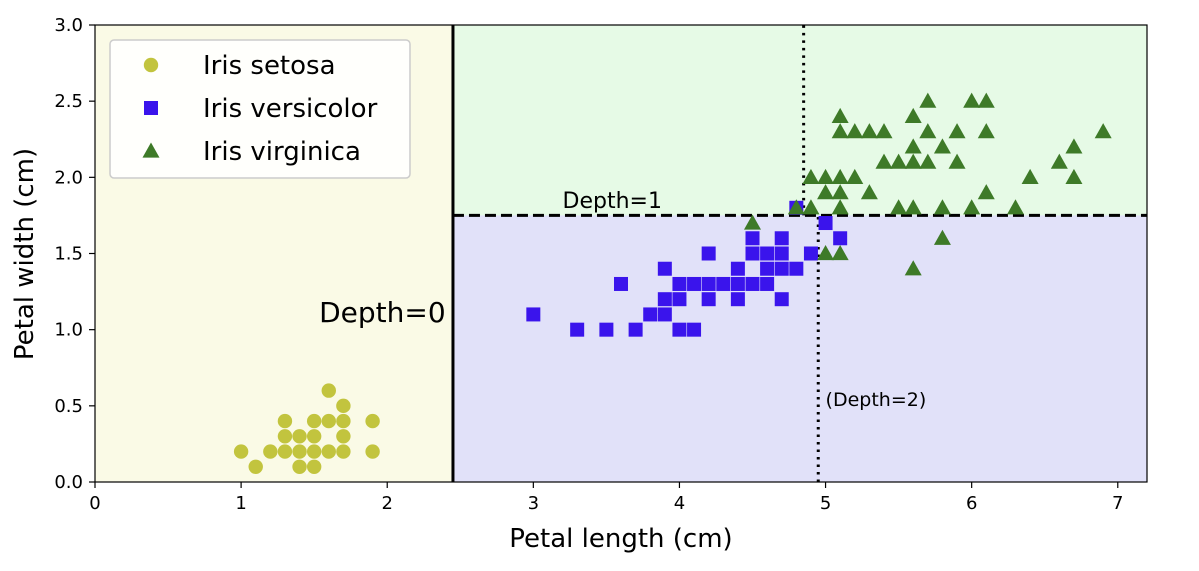 The height and width of the screenshot is (571, 1199). I want to click on series-square, so click(687, 268).